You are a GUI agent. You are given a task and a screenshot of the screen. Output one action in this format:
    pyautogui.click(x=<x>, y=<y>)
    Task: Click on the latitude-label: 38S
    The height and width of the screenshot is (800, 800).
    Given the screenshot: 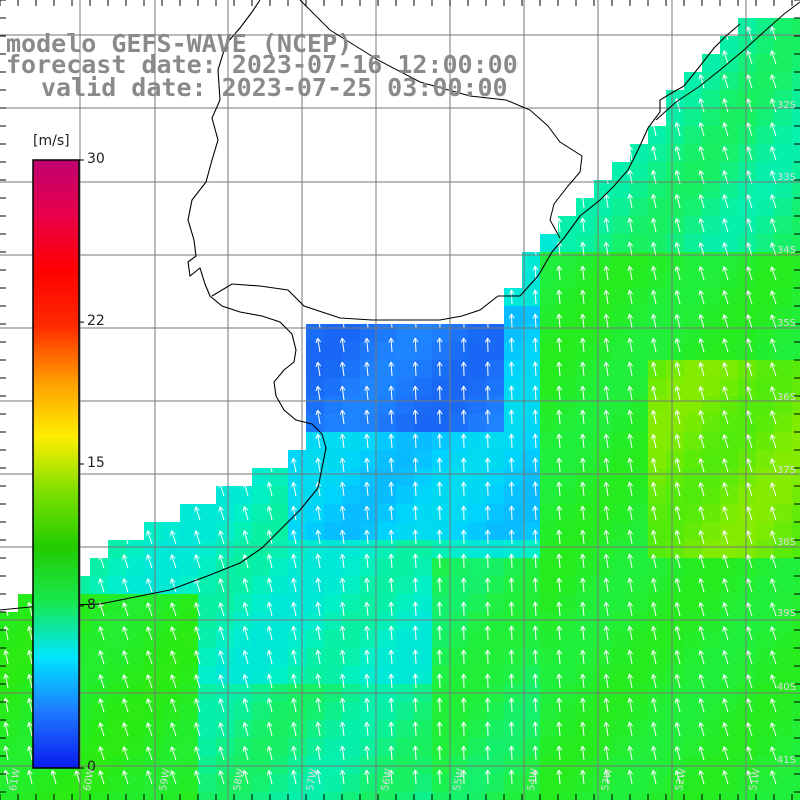 What is the action you would take?
    pyautogui.click(x=786, y=542)
    